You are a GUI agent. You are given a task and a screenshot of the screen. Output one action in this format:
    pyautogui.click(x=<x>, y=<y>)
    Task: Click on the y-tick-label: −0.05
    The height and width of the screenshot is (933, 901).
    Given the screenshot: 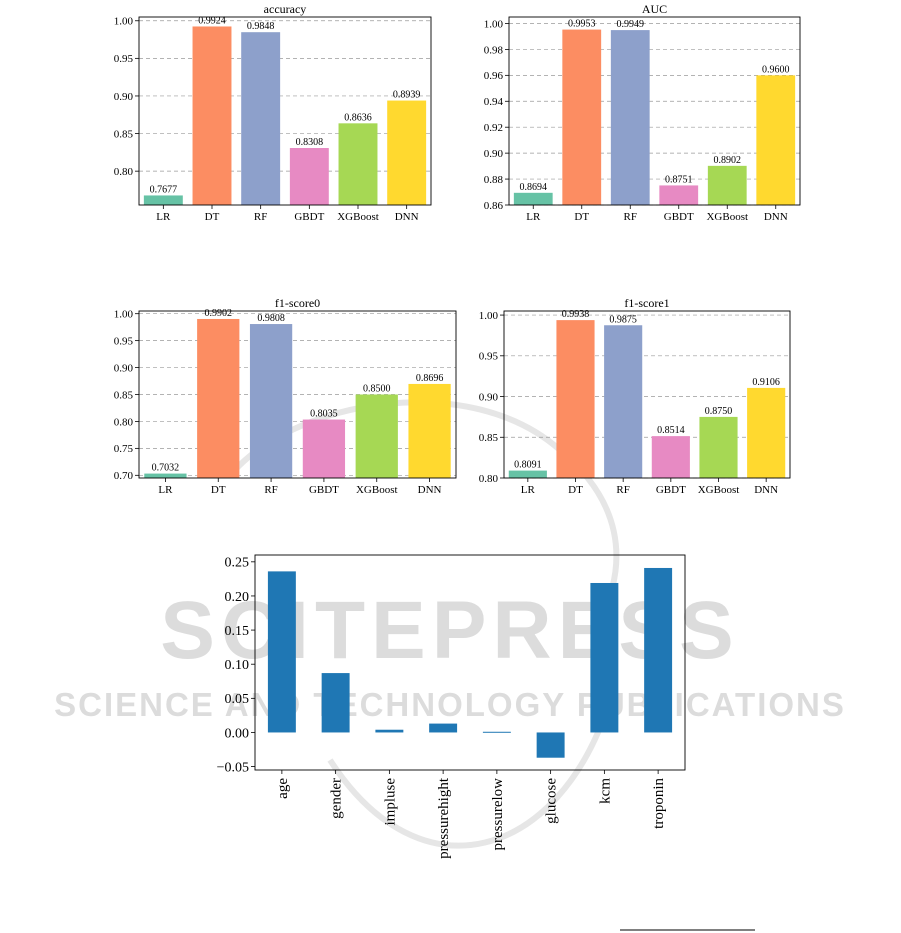 What is the action you would take?
    pyautogui.click(x=233, y=767)
    